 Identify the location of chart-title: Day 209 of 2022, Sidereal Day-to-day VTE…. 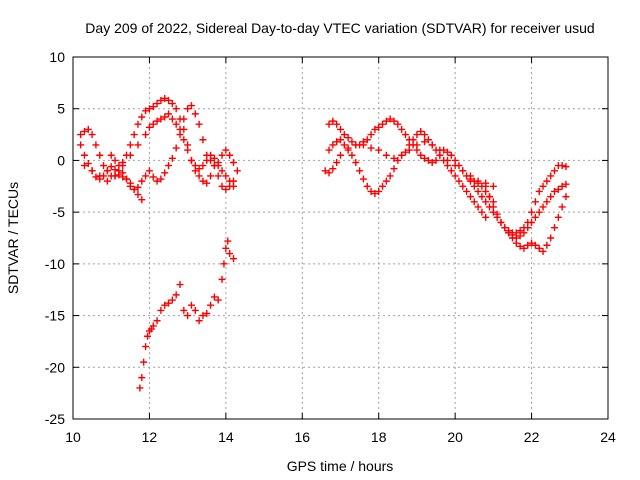
(339, 28).